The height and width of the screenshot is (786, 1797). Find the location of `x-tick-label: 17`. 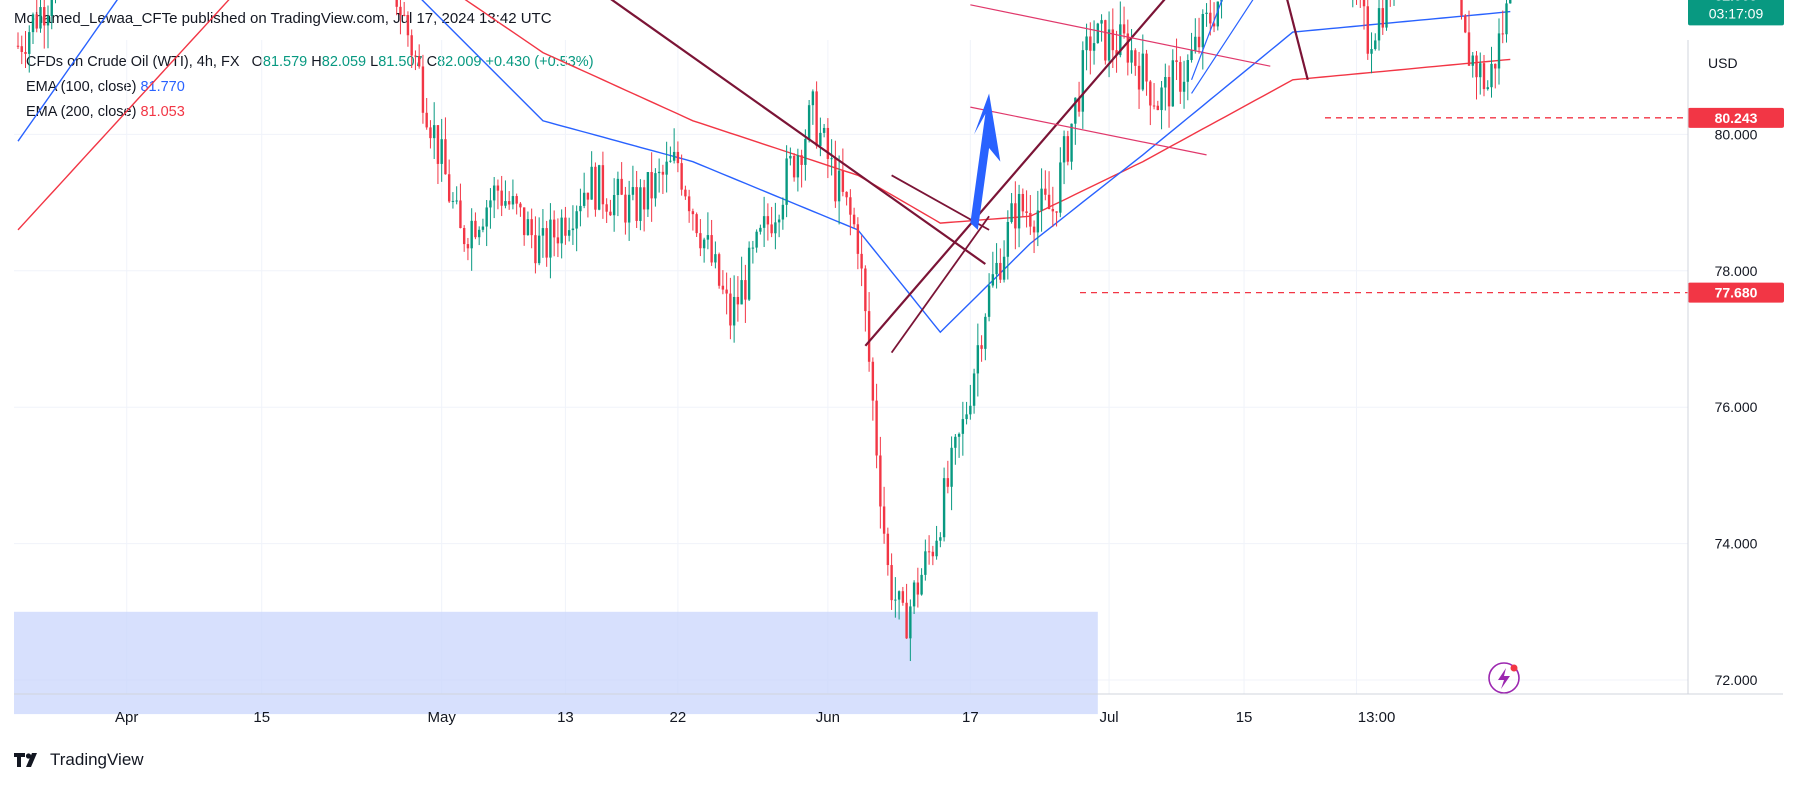

x-tick-label: 17 is located at coordinates (970, 717).